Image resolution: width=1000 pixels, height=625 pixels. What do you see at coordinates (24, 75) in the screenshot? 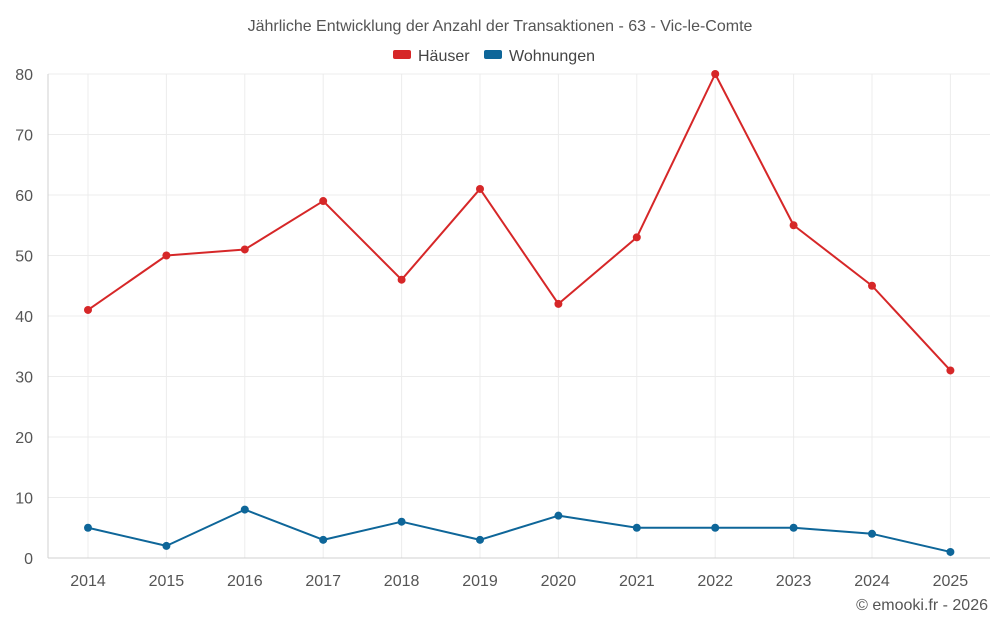
I see `y-tick-label: 80` at bounding box center [24, 75].